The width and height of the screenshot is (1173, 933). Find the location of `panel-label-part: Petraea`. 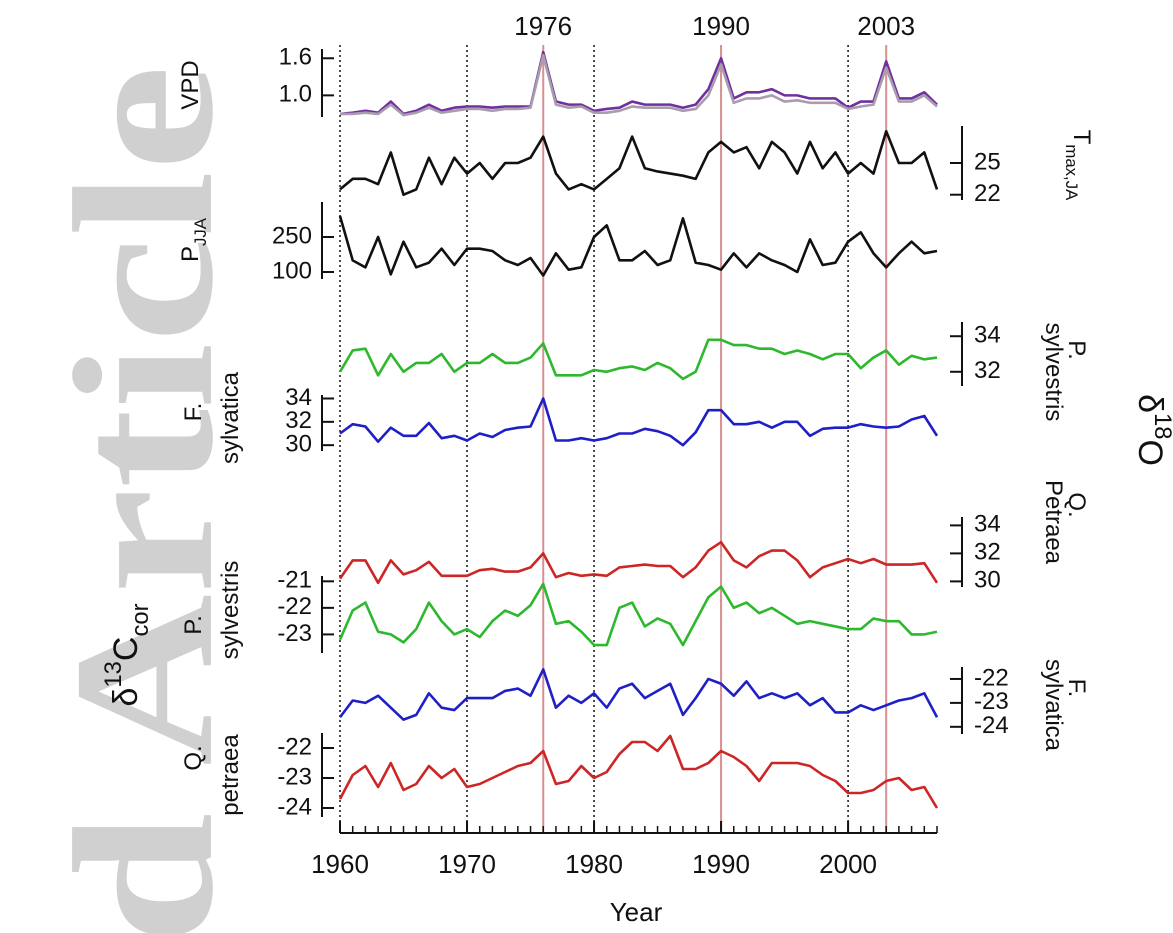

panel-label-part: Petraea is located at coordinates (1053, 522).